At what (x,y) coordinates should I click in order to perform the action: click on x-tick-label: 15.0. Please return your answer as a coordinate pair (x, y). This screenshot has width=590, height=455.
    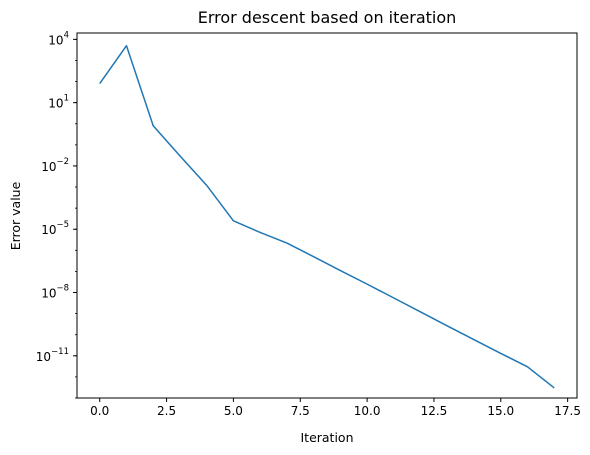
    Looking at the image, I should click on (500, 411).